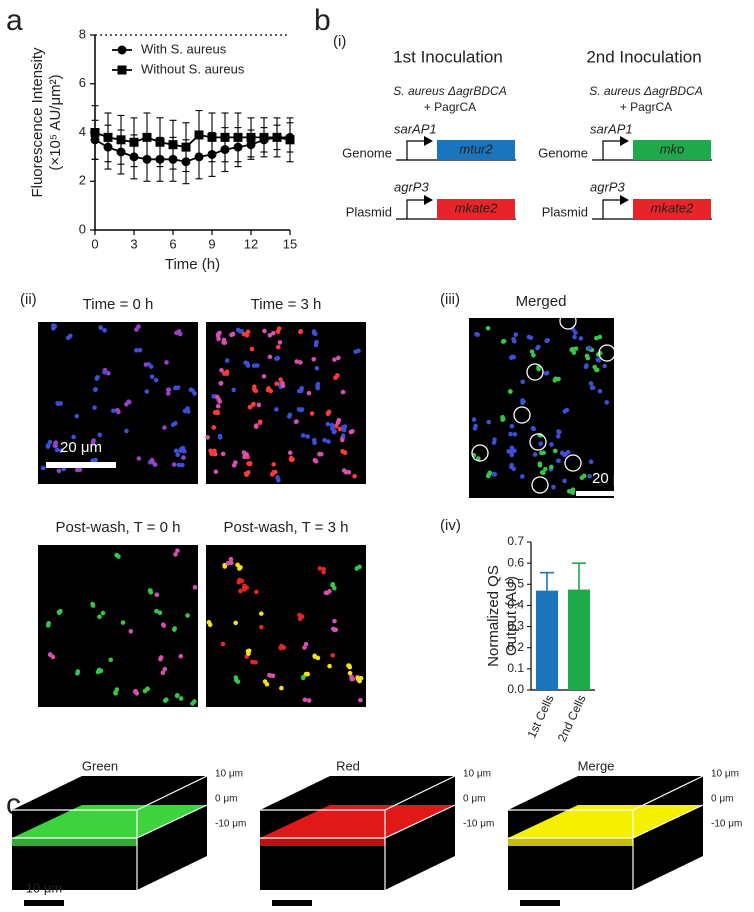 The image size is (754, 912). Describe the element at coordinates (722, 799) in the screenshot. I see `z-axis-label: 0 μm` at that location.